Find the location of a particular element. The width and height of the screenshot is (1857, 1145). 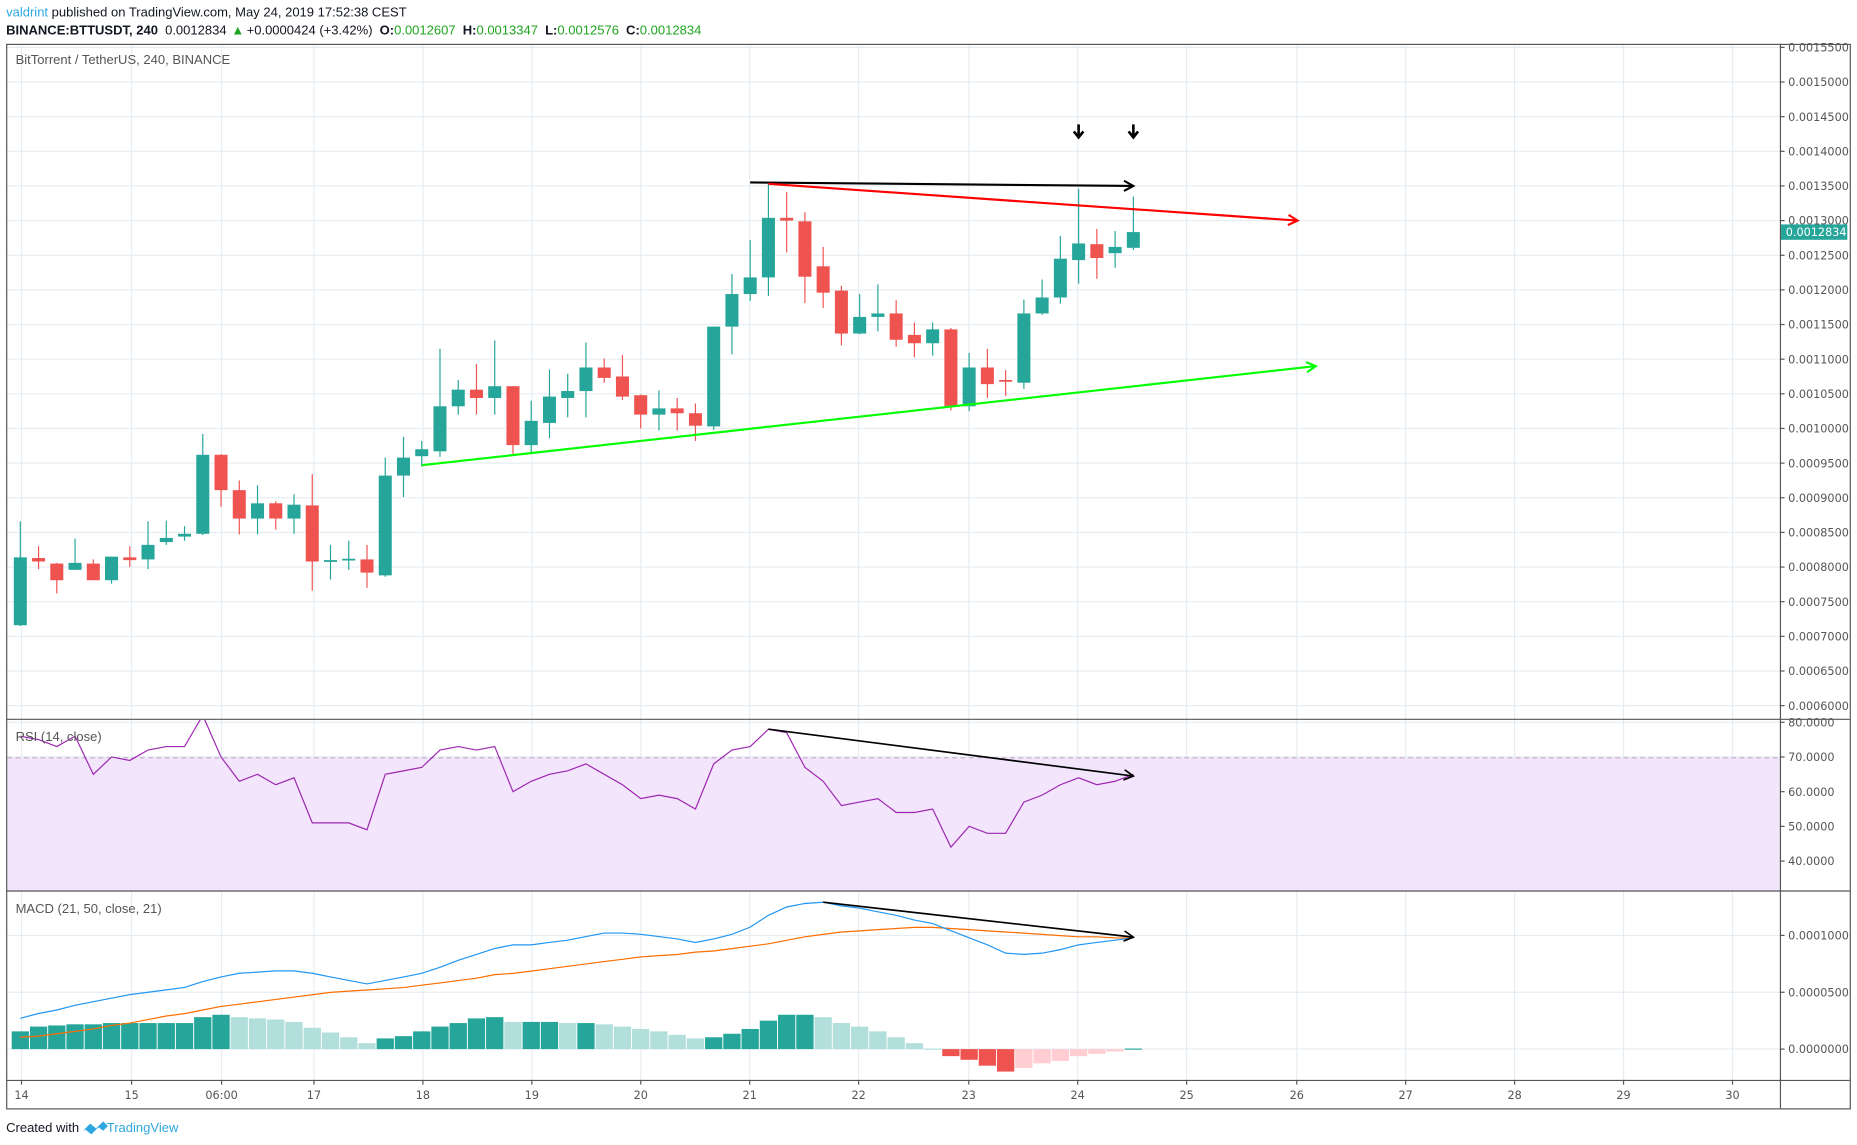

macd-line is located at coordinates (577, 960).